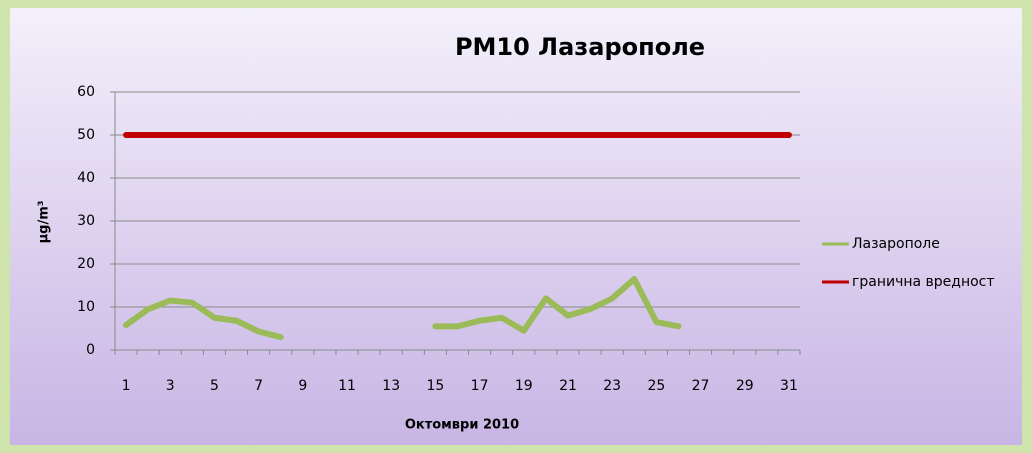  What do you see at coordinates (789, 386) in the screenshot?
I see `x-tick-label: 31` at bounding box center [789, 386].